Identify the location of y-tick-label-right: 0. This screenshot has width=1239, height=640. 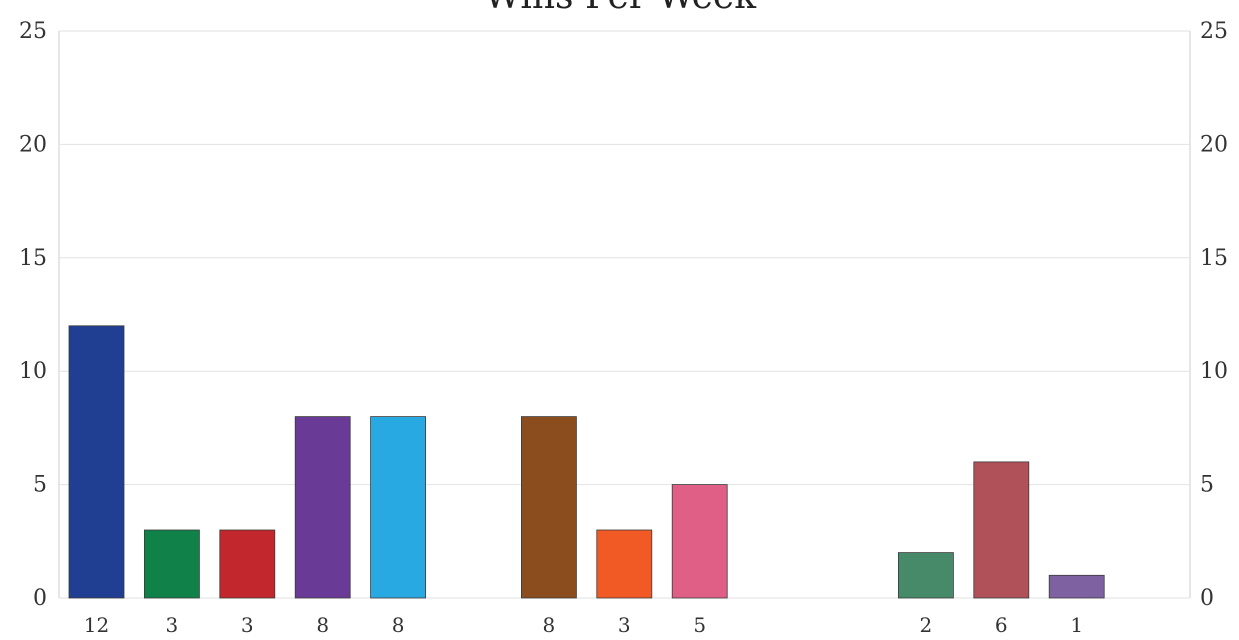
(1207, 598).